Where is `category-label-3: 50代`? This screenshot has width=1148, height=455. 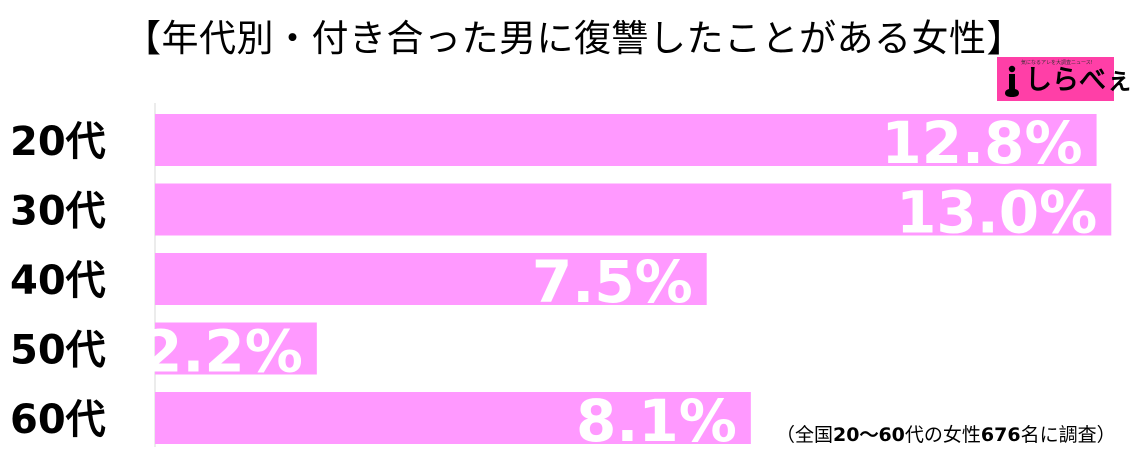
category-label-3: 50代 is located at coordinates (58, 351).